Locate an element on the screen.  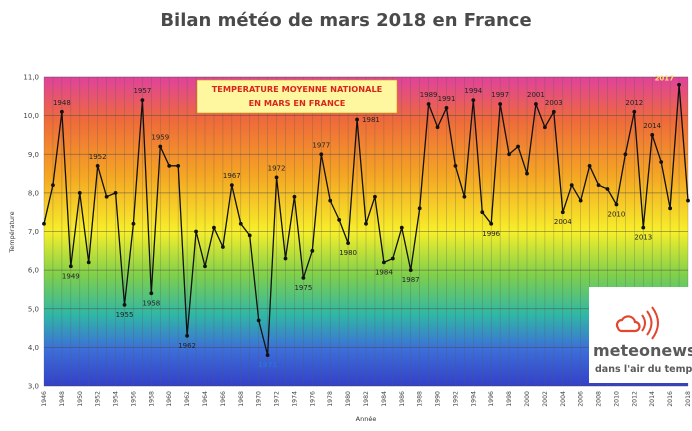
x-tick-label: 1962 is located at coordinates (187, 399).